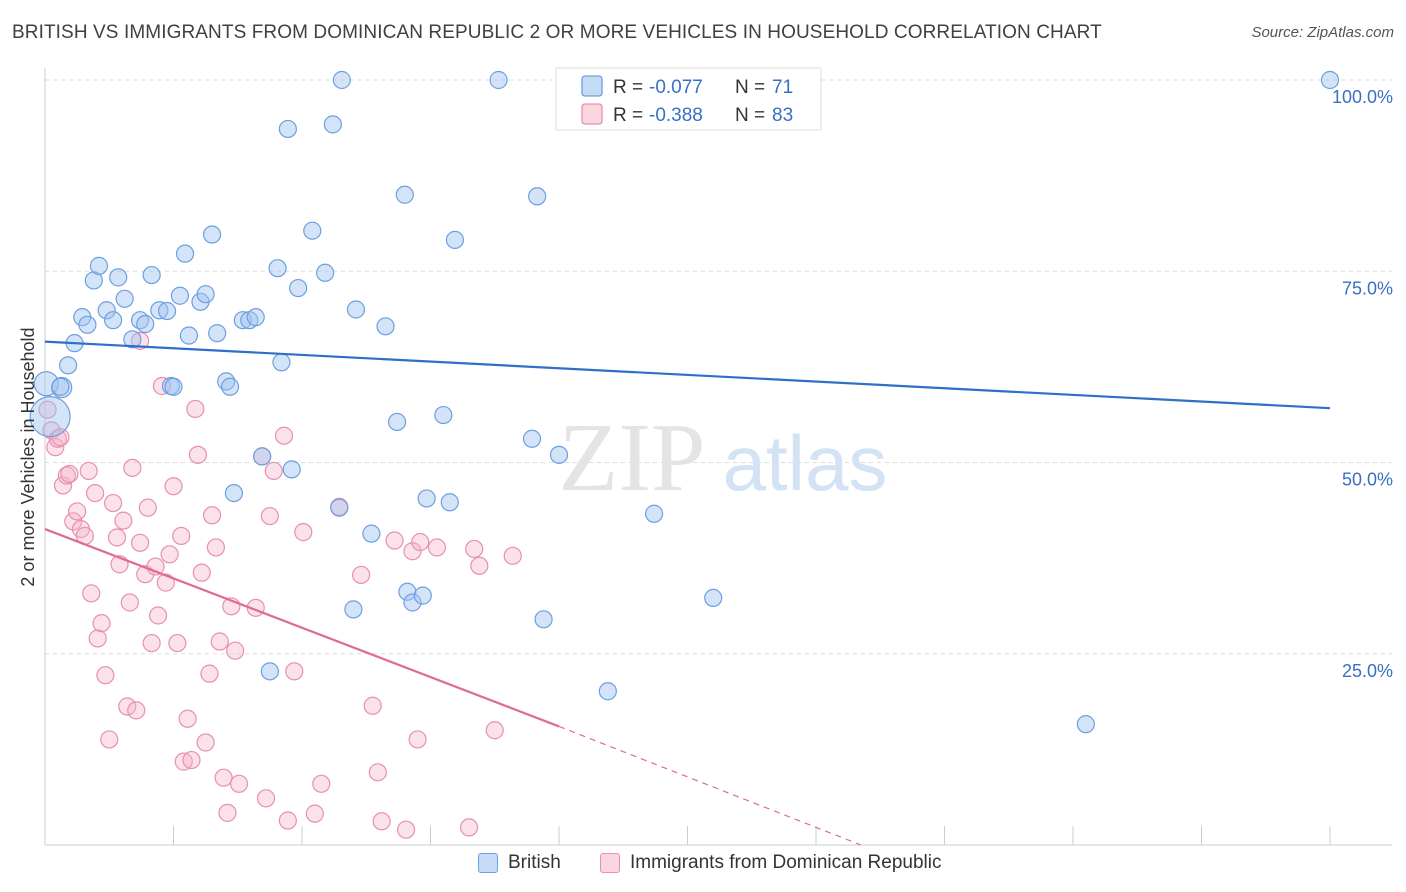 Image resolution: width=1406 pixels, height=892 pixels. I want to click on watermark-atlas: atlas, so click(805, 463).